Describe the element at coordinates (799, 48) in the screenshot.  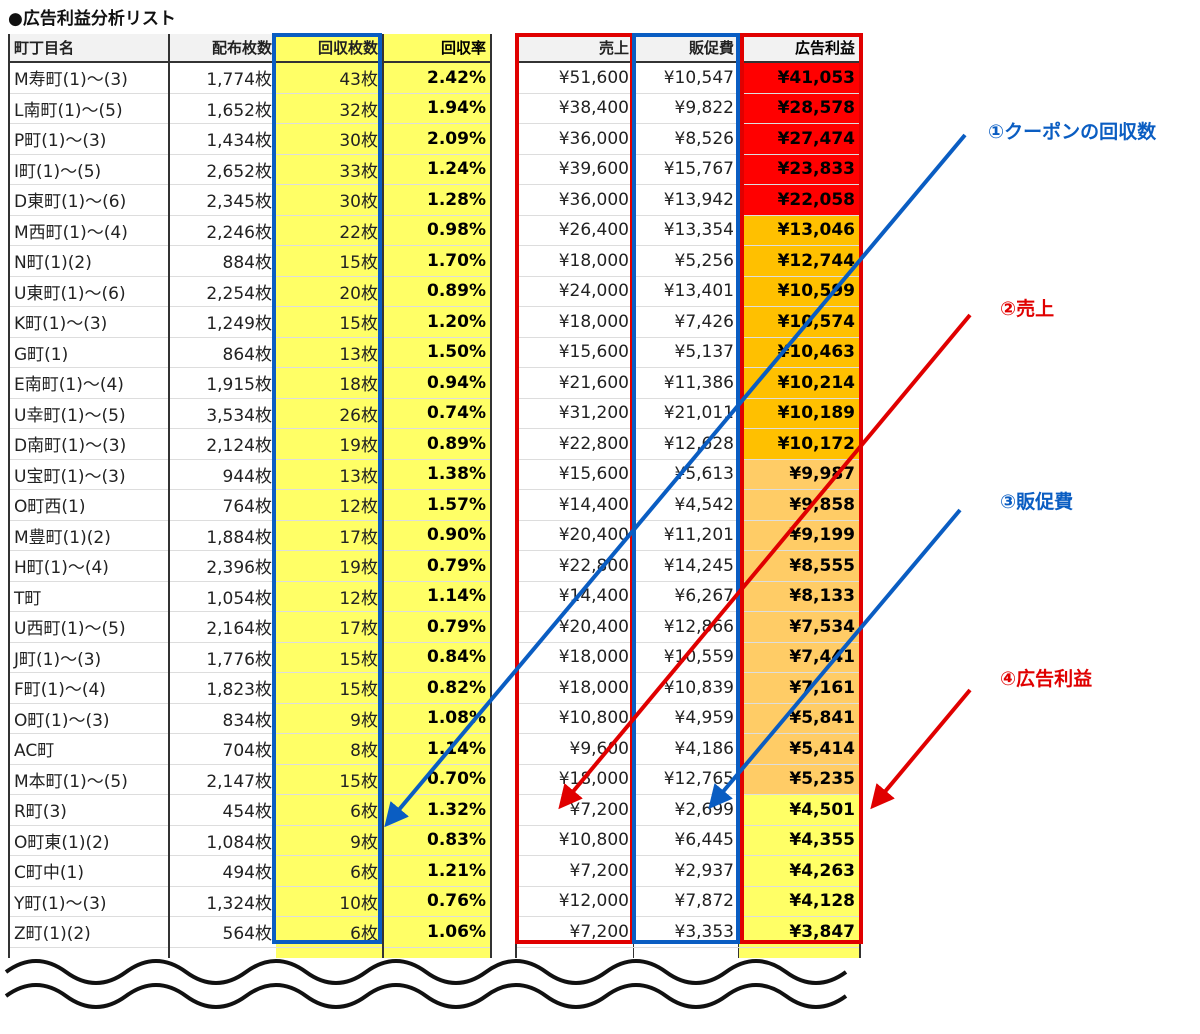
I see `header-profit: 広告利益` at that location.